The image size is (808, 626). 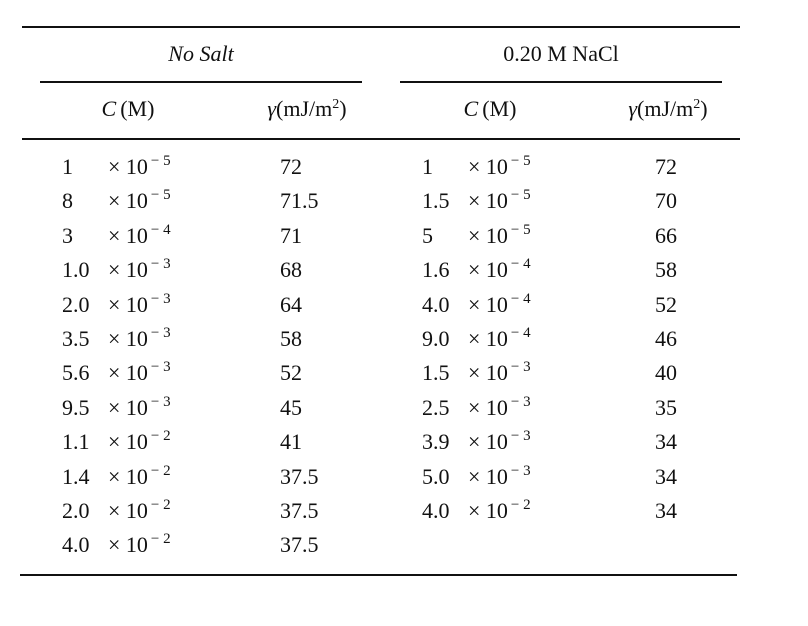 What do you see at coordinates (76, 476) in the screenshot?
I see `concentration-mantissa: 1.4` at bounding box center [76, 476].